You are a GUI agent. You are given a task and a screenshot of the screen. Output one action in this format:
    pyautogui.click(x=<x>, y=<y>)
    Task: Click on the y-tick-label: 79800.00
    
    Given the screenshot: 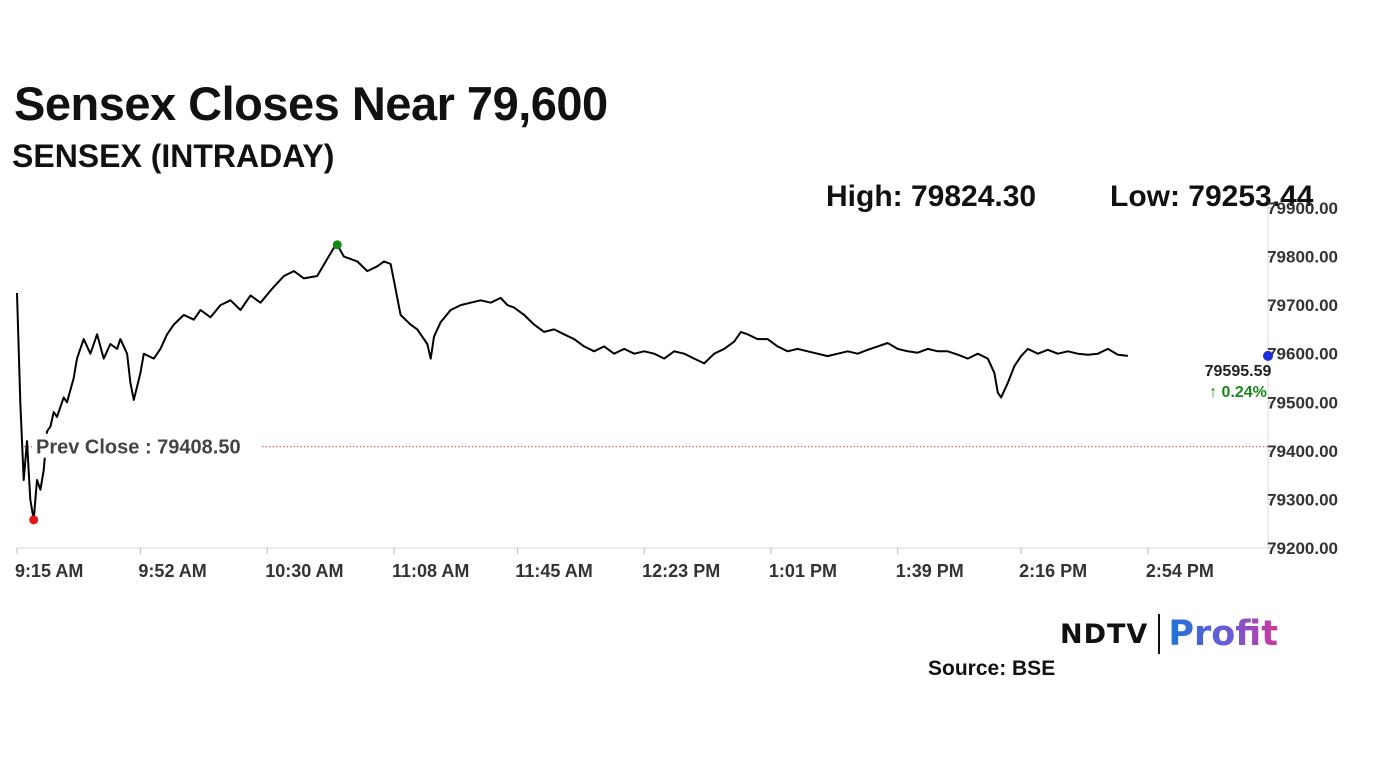 What is the action you would take?
    pyautogui.click(x=1302, y=257)
    